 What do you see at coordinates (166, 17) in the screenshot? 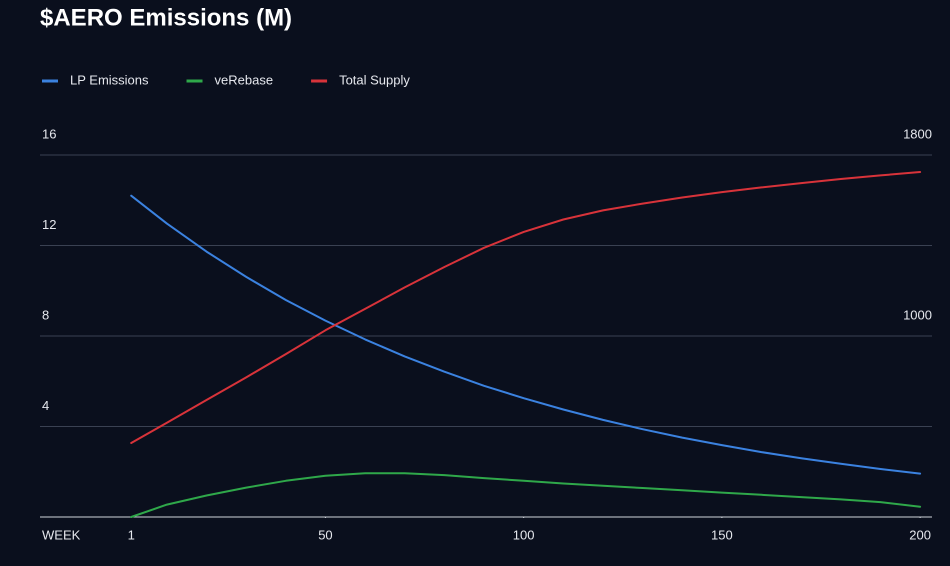
I see `chart-title: $AERO Emissions (M)` at bounding box center [166, 17].